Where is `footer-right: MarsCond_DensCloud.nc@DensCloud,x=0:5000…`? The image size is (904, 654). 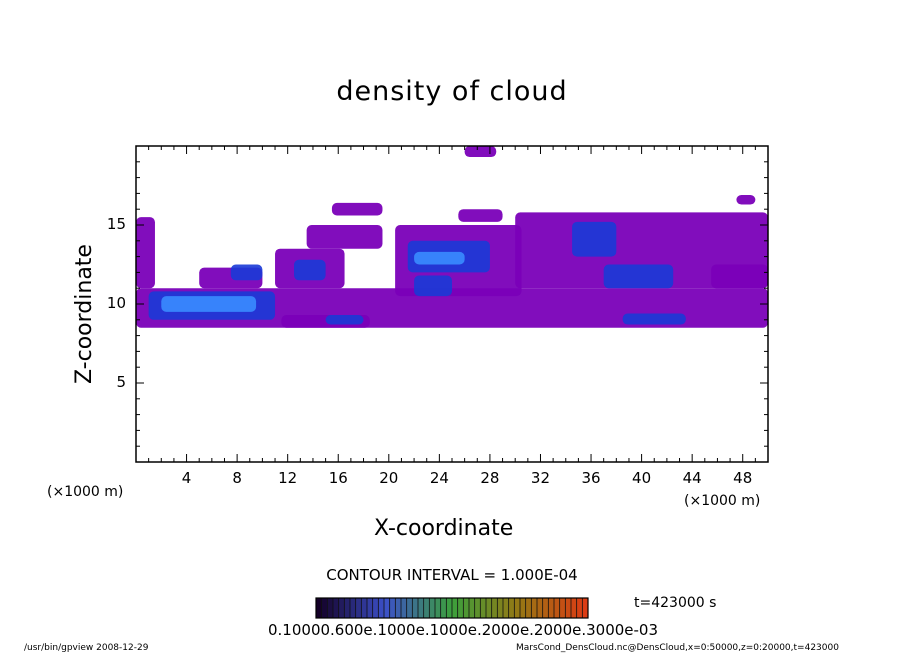 footer-right: MarsCond_DensCloud.nc@DensCloud,x=0:5000… is located at coordinates (677, 648).